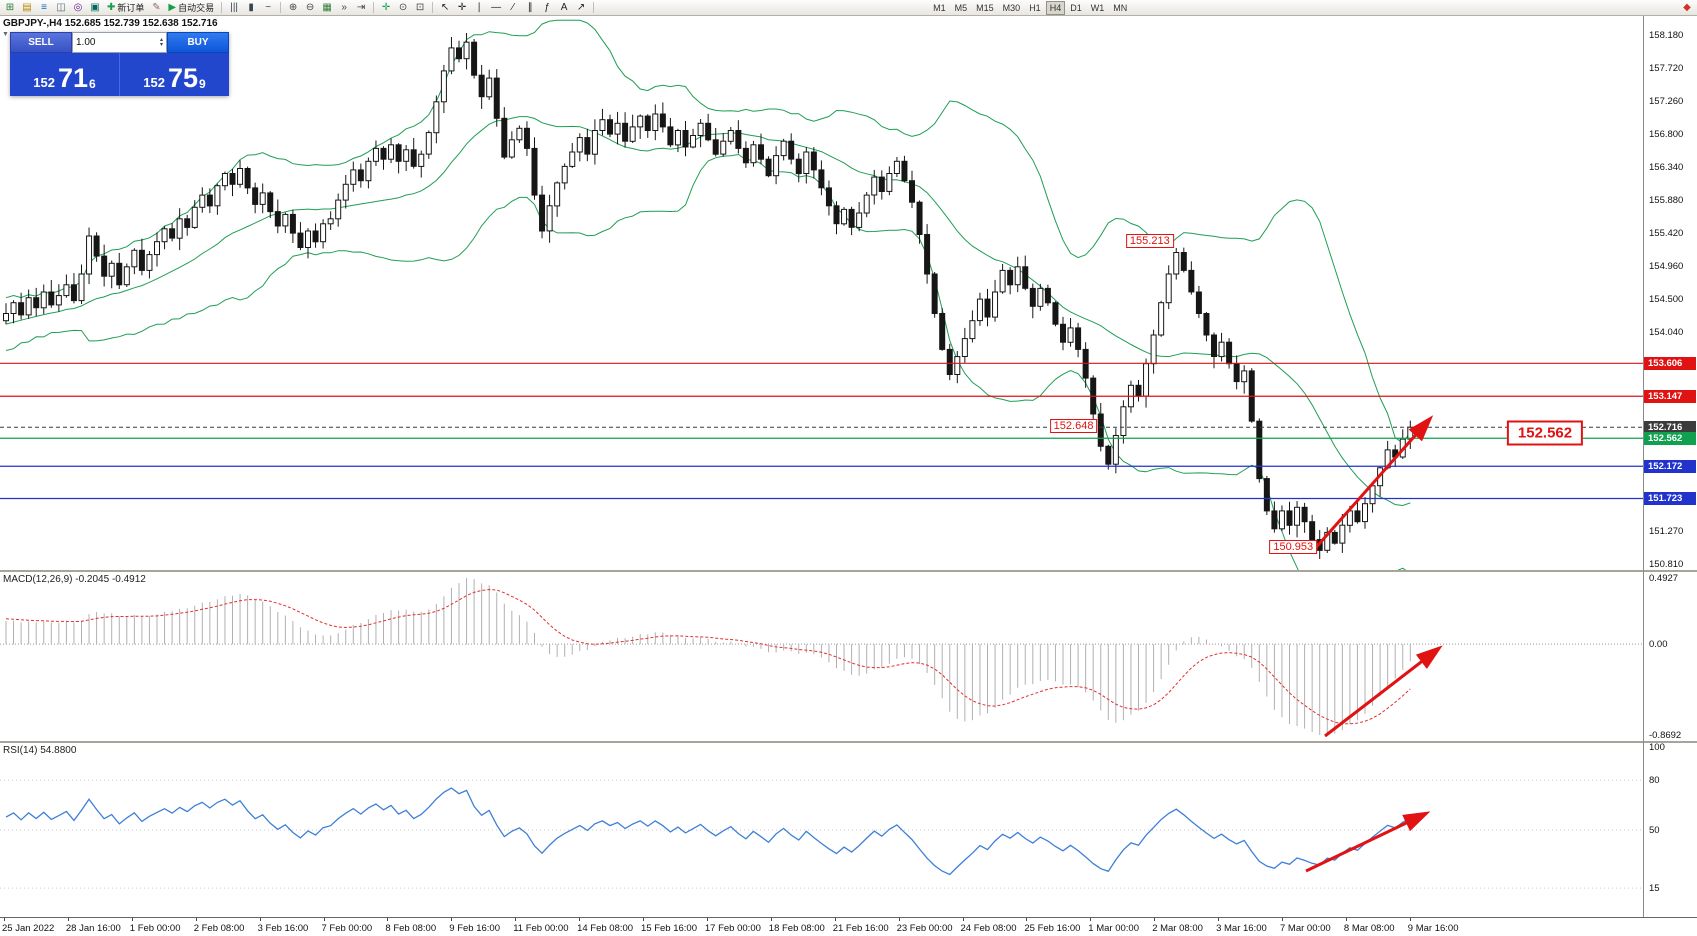 The width and height of the screenshot is (1697, 936). Describe the element at coordinates (310, 8) in the screenshot. I see `zoom-out-icon: ⊖` at that location.